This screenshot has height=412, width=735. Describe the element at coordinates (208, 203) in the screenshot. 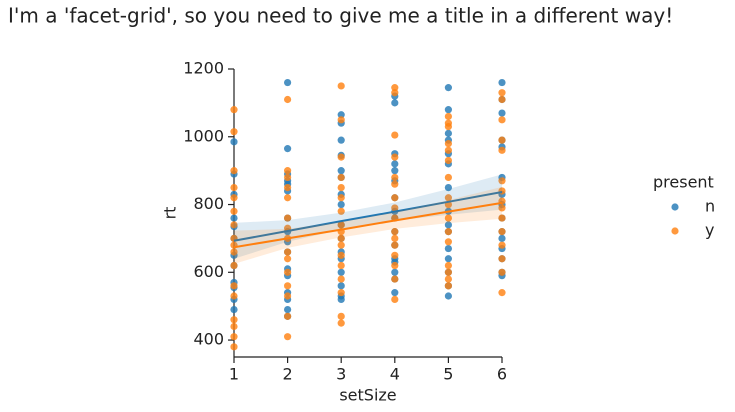

I see `y-tick-label: 800` at that location.